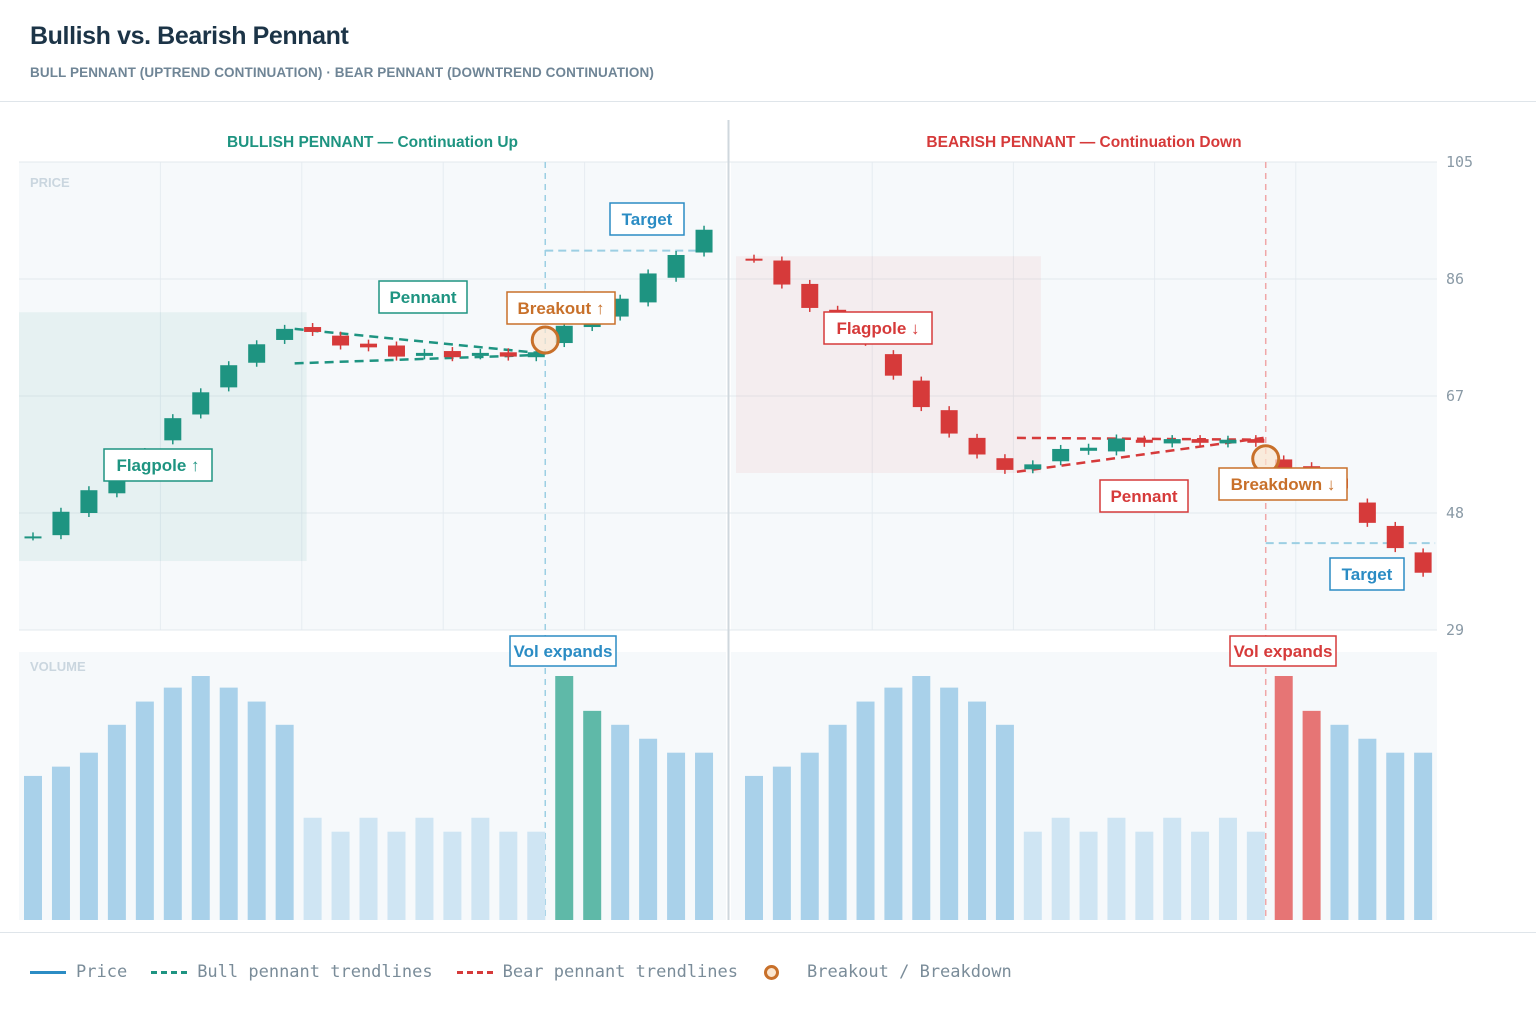 The image size is (1536, 1015). I want to click on price-line-swatch, so click(48, 972).